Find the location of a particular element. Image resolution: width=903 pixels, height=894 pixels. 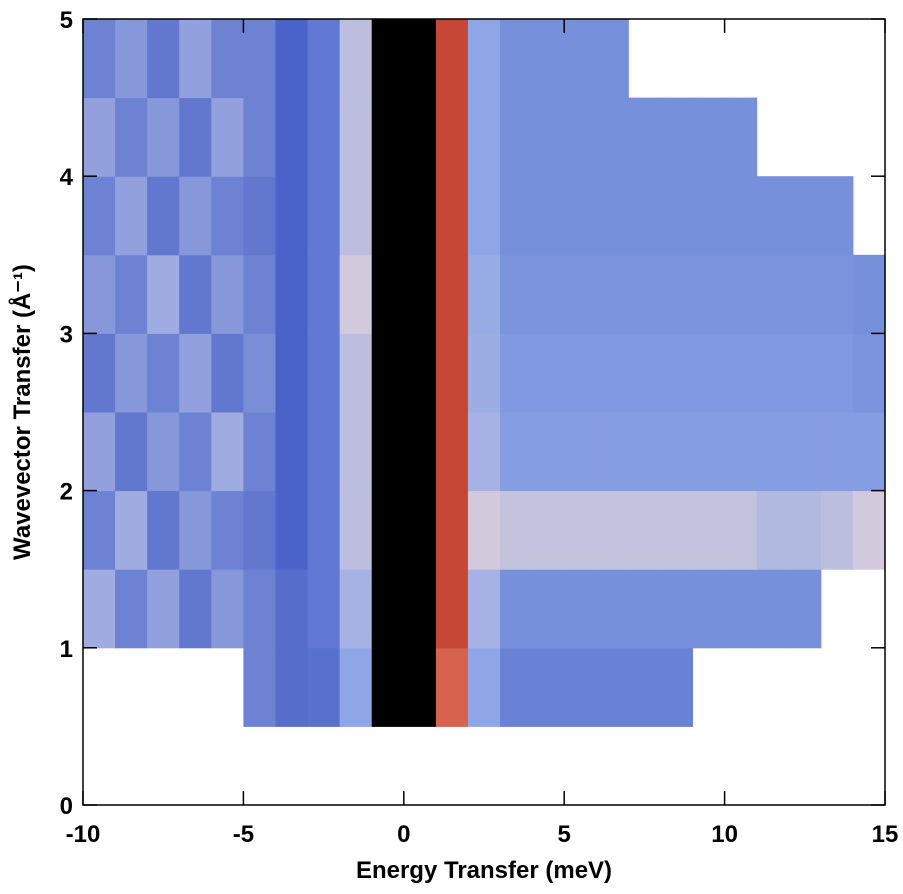

y-tick-label: 3 is located at coordinates (66, 334).